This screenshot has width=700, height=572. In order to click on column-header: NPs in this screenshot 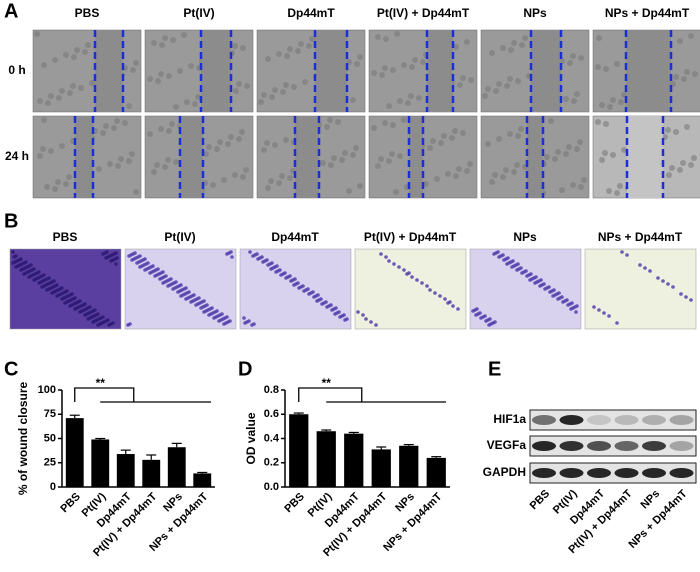, I will do `click(525, 237)`.